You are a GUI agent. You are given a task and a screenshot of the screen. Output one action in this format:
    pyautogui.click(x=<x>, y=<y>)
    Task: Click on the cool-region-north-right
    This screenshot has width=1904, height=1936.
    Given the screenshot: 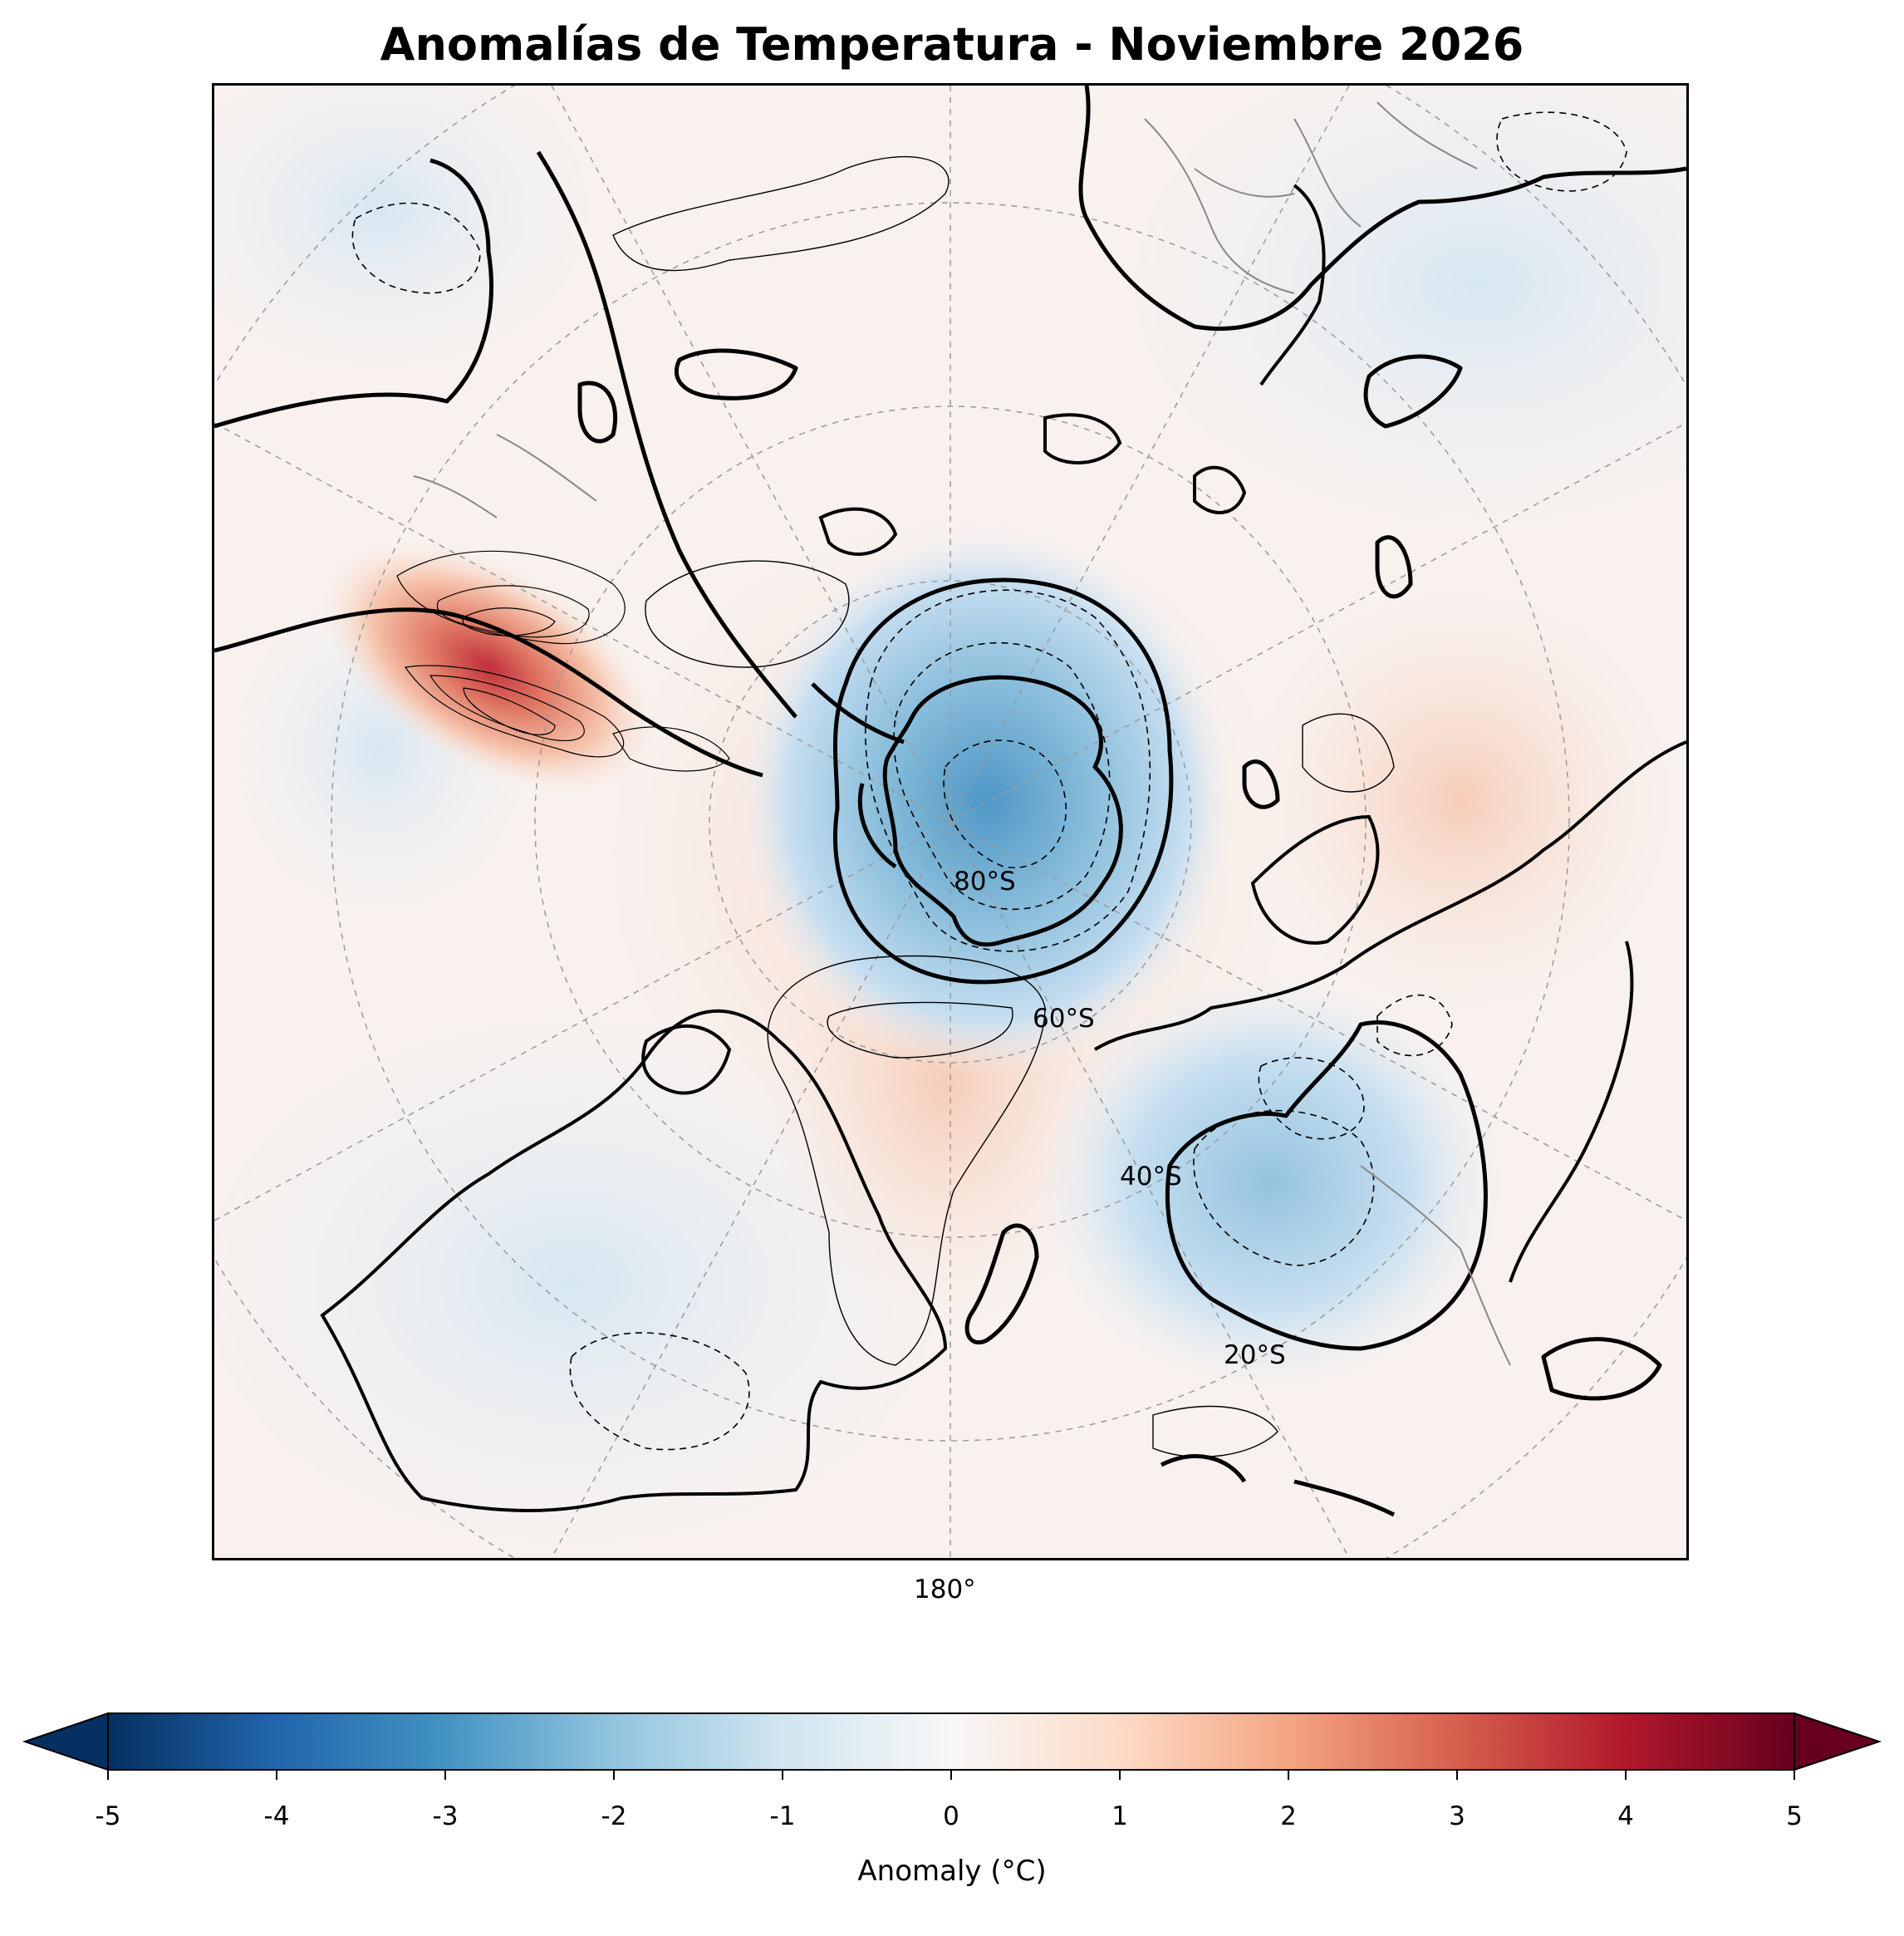 What is the action you would take?
    pyautogui.click(x=1403, y=310)
    